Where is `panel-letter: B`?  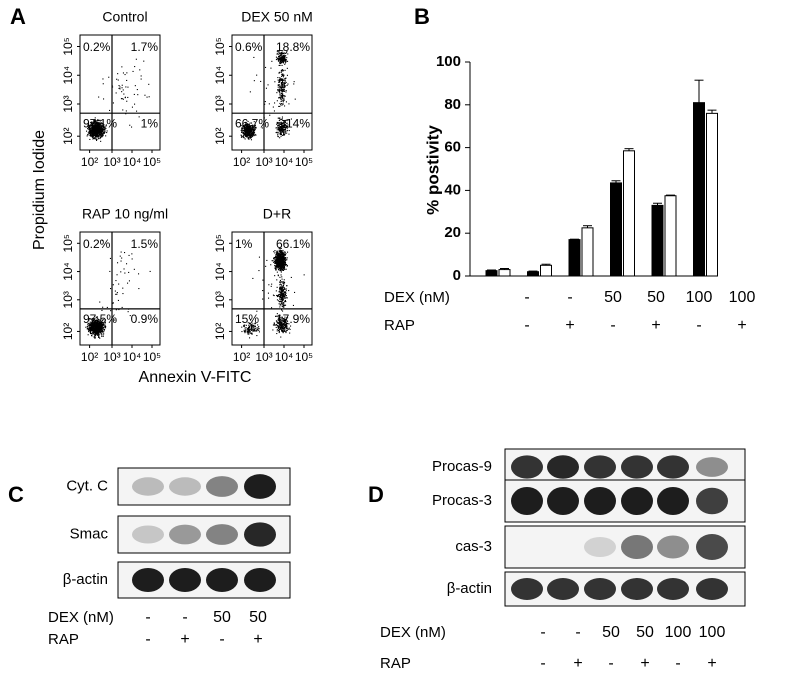 panel-letter: B is located at coordinates (422, 16).